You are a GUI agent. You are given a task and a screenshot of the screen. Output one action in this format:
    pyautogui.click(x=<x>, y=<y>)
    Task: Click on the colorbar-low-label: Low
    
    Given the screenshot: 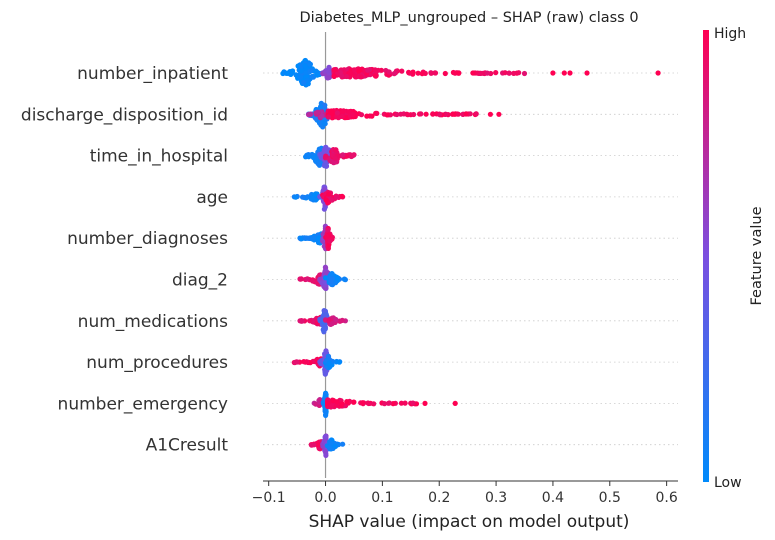 What is the action you would take?
    pyautogui.click(x=728, y=483)
    